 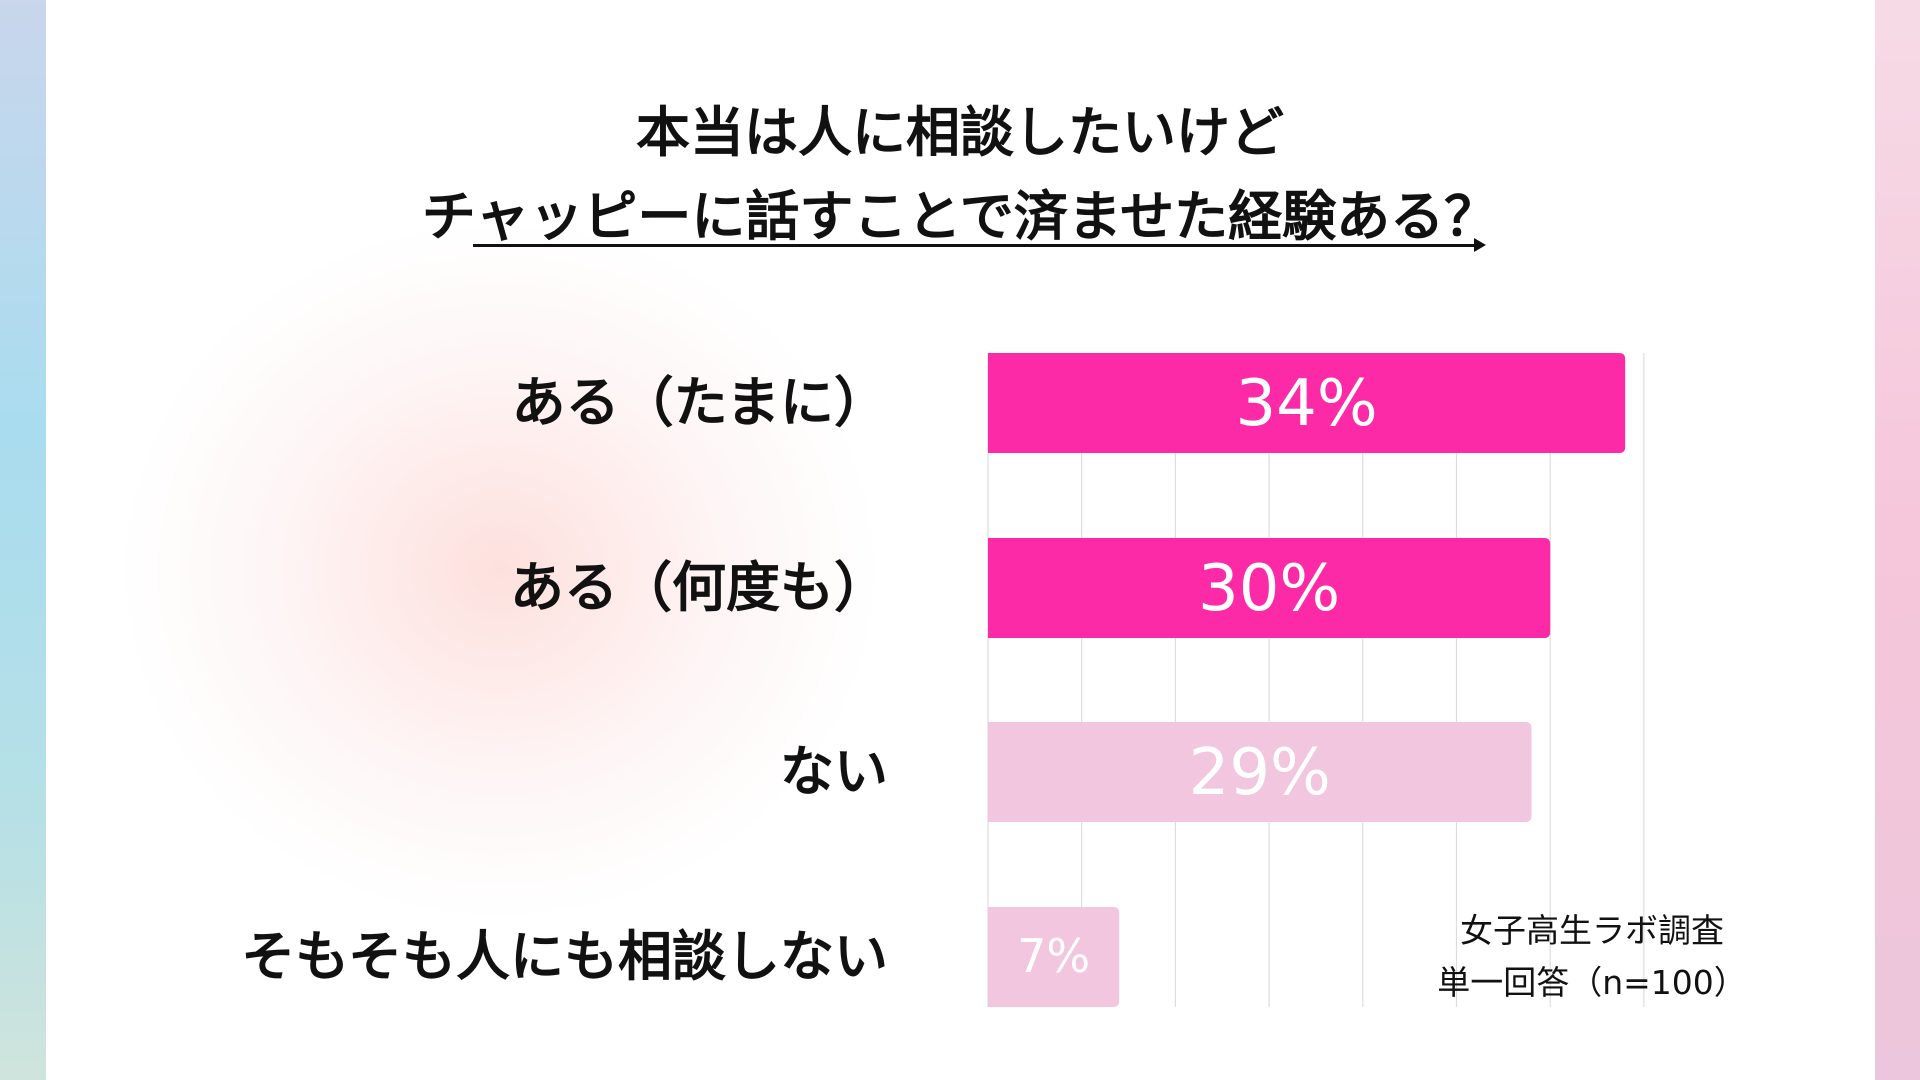 I want to click on data-label: 7%, so click(x=1053, y=956).